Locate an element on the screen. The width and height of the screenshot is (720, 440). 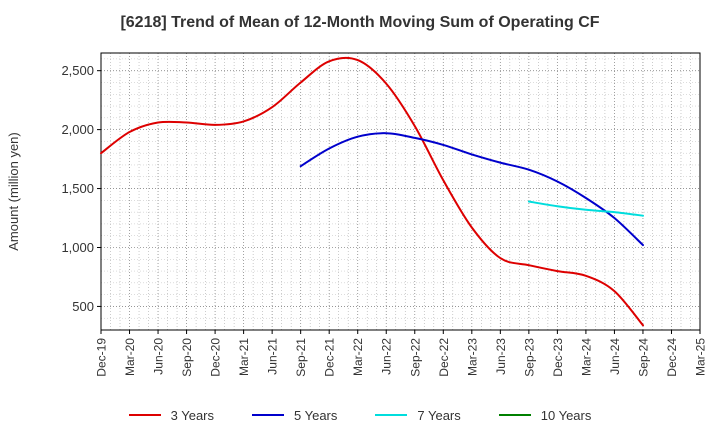
legend: 3 Years 5 Years 7 Years 10 Years is located at coordinates (360, 415).